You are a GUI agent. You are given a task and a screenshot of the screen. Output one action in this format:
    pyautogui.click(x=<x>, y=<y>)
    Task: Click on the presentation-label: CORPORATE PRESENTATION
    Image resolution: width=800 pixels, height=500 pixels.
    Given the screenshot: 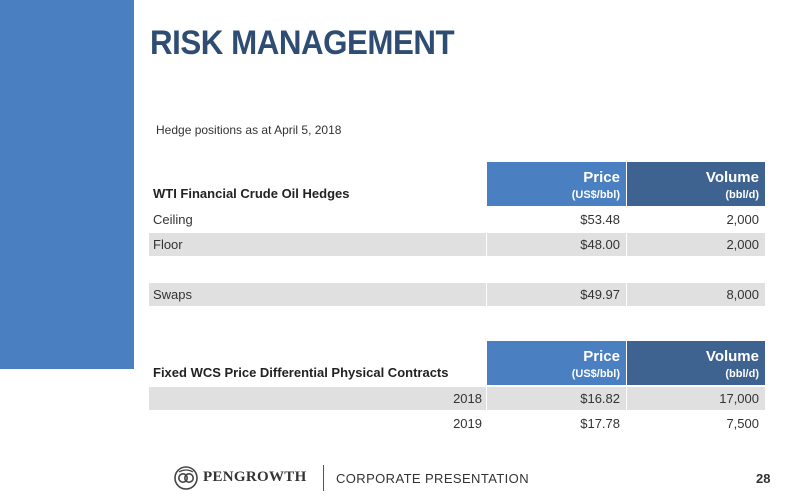 What is the action you would take?
    pyautogui.click(x=432, y=478)
    